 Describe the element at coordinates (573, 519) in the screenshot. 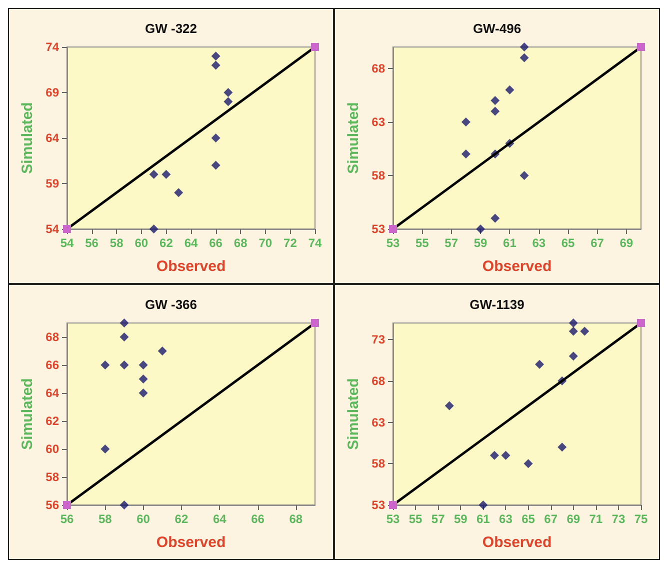

I see `x-tick-label: 69` at that location.